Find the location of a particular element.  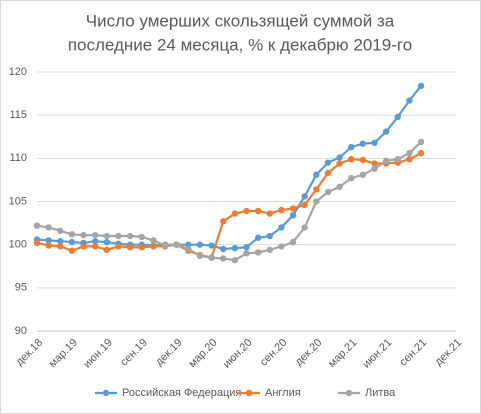

y-tick-label: 90 is located at coordinates (21, 331).